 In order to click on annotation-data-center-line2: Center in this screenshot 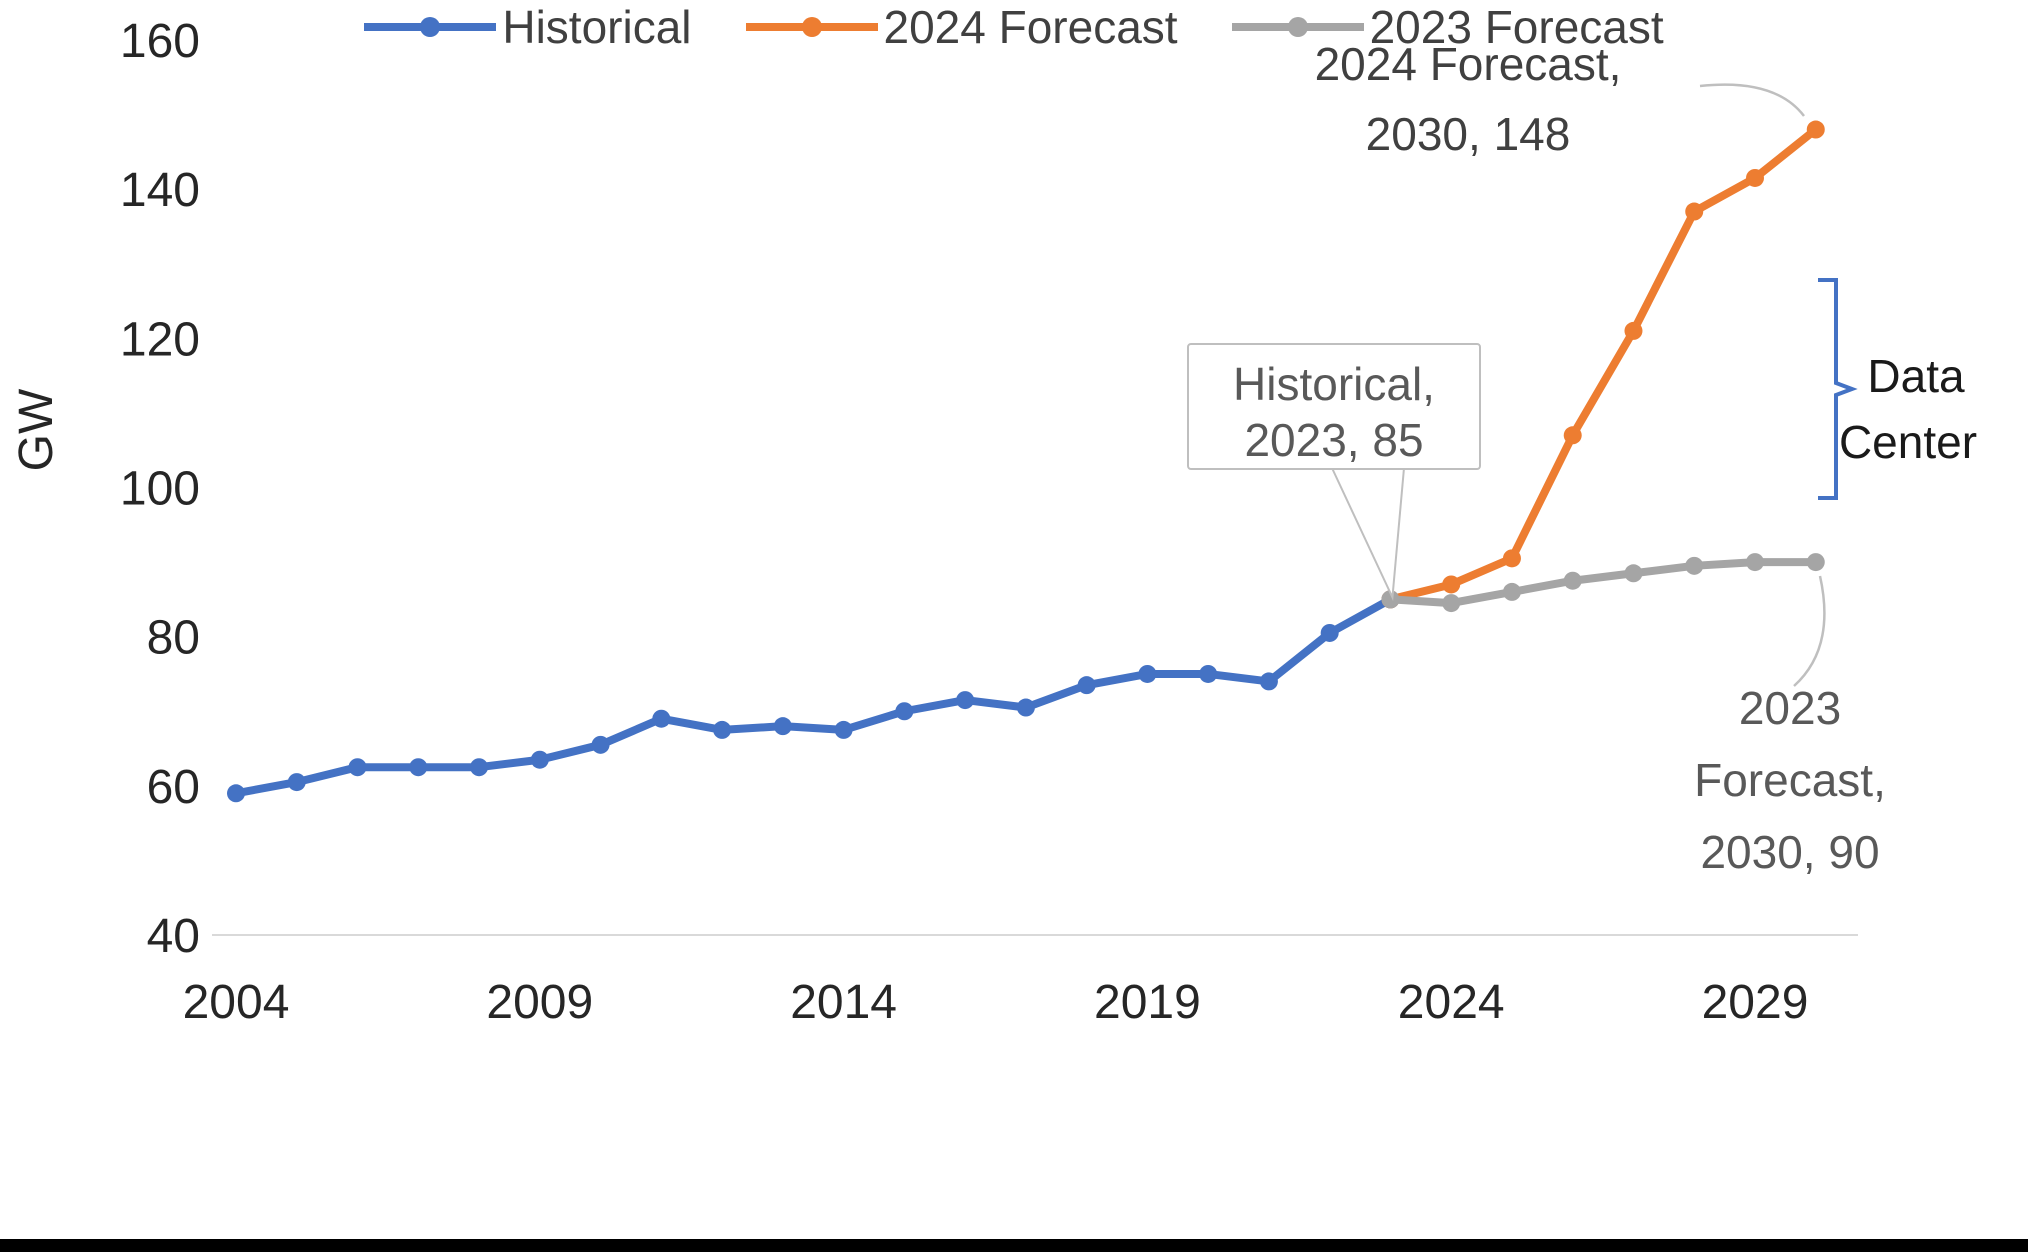, I will do `click(1908, 442)`.